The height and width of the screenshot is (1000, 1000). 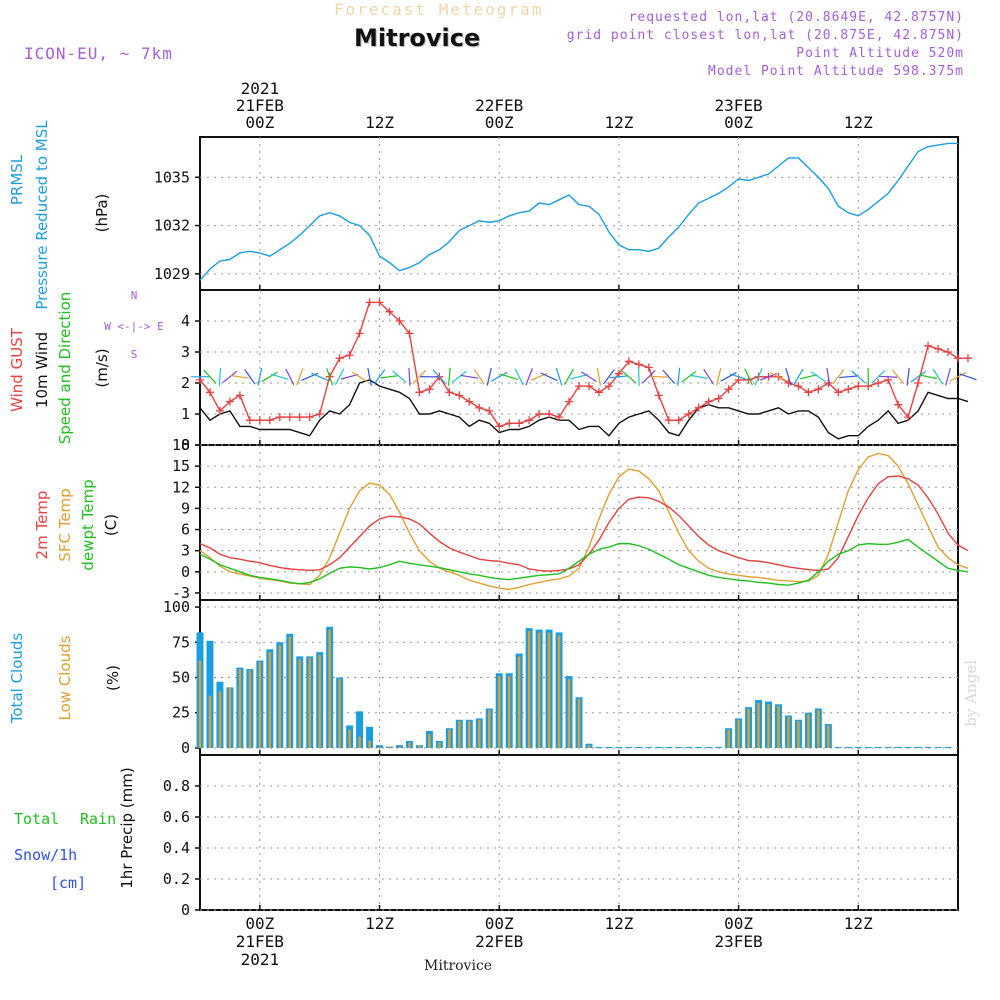 I want to click on temp-unit: (C), so click(x=111, y=525).